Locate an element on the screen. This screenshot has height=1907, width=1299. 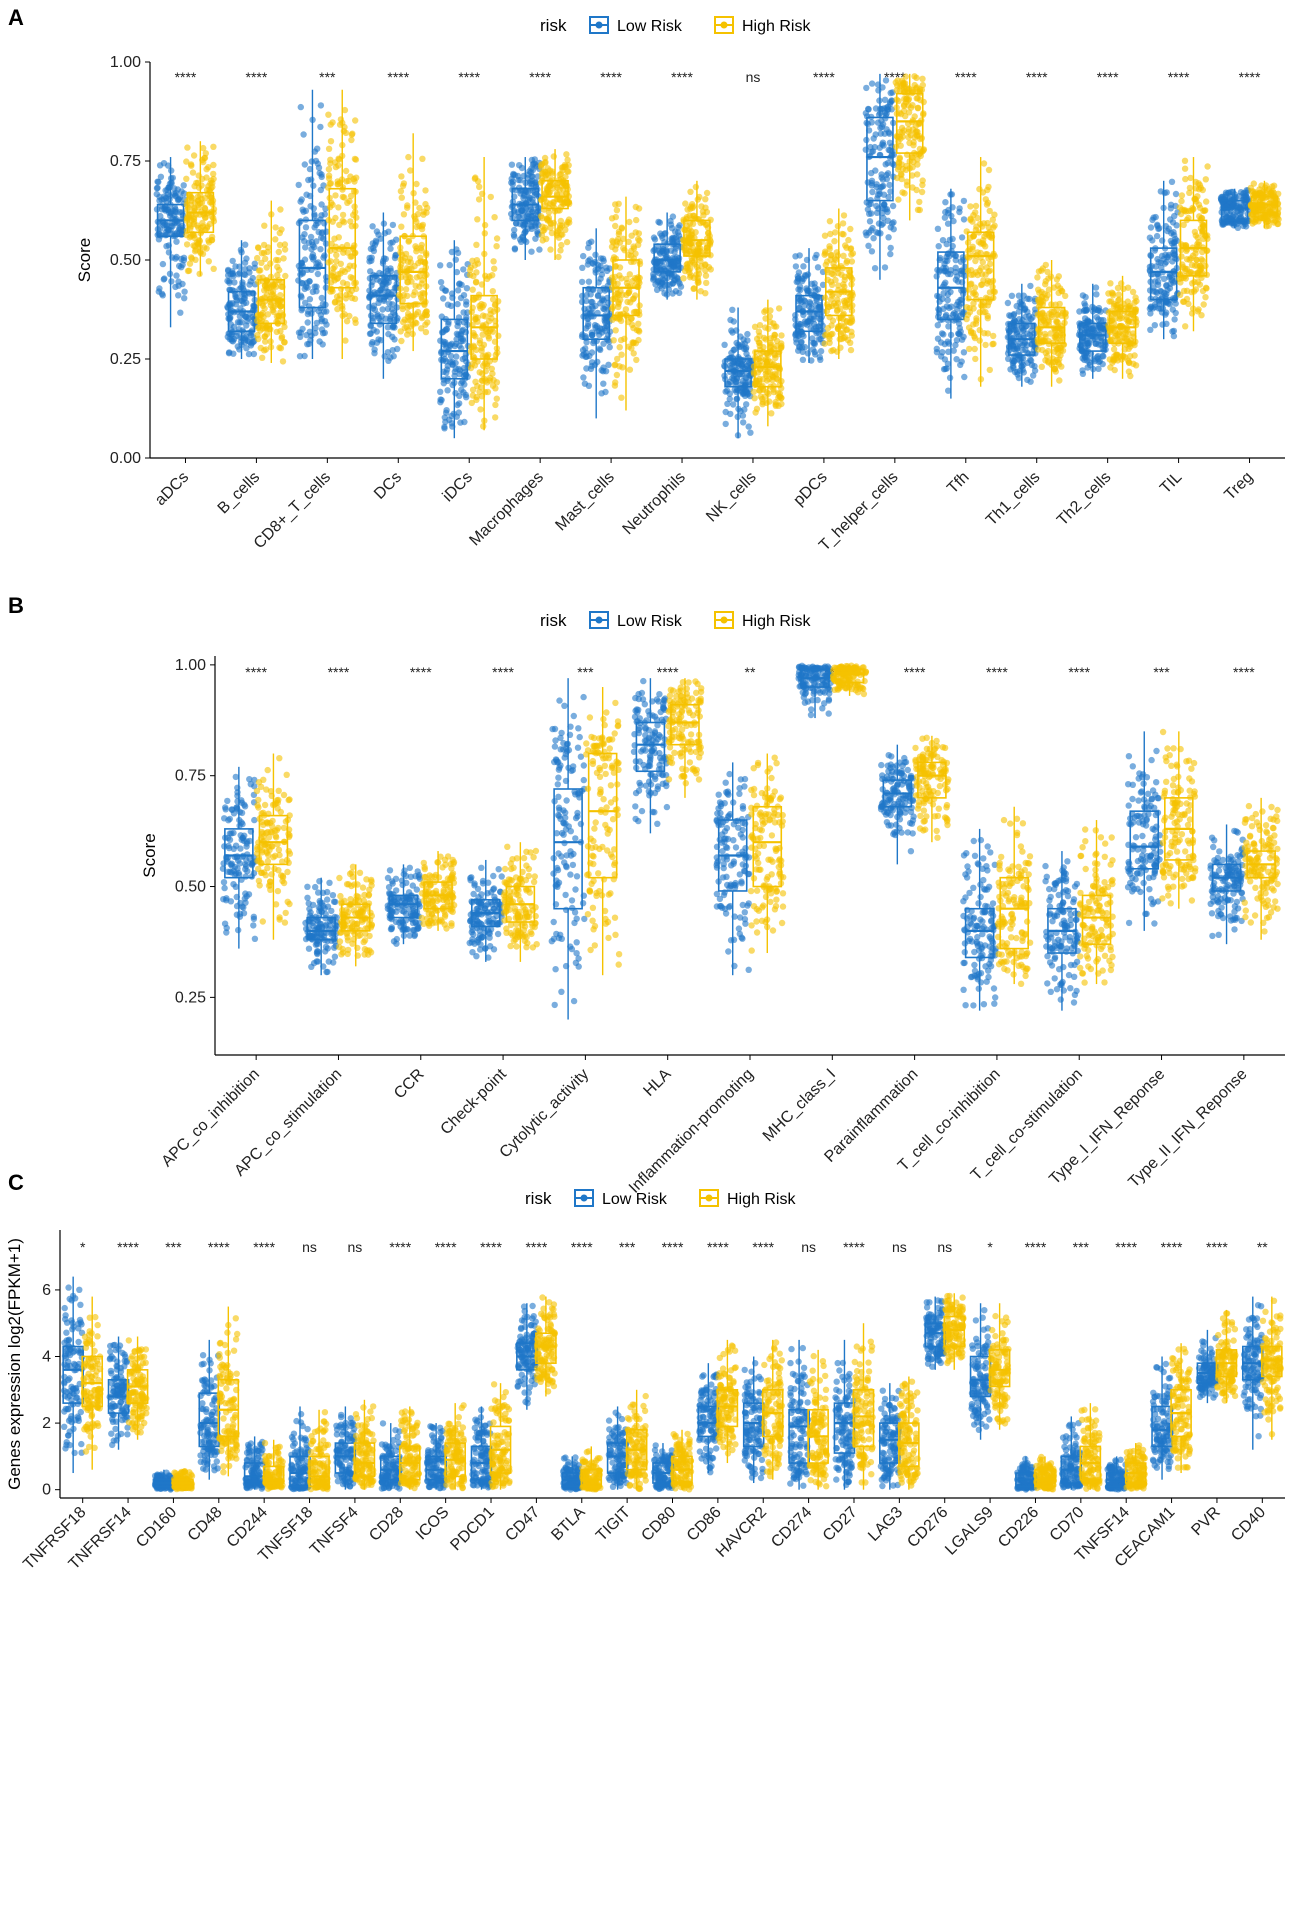
x-tick-label: Tfh is located at coordinates (958, 483).